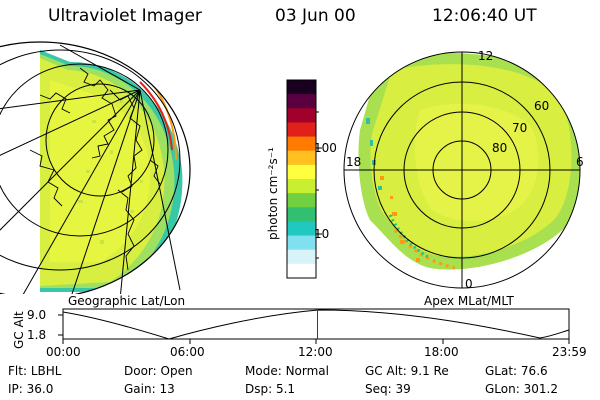 The height and width of the screenshot is (400, 600). I want to click on lat-label-80: 80, so click(499, 148).